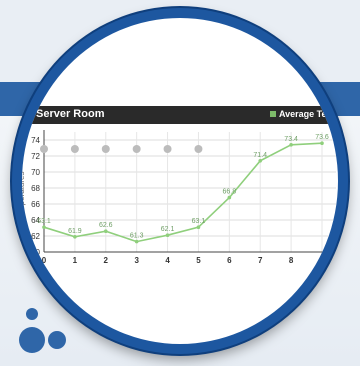 The image size is (360, 366). I want to click on legend-label: Average Temp, so click(309, 114).